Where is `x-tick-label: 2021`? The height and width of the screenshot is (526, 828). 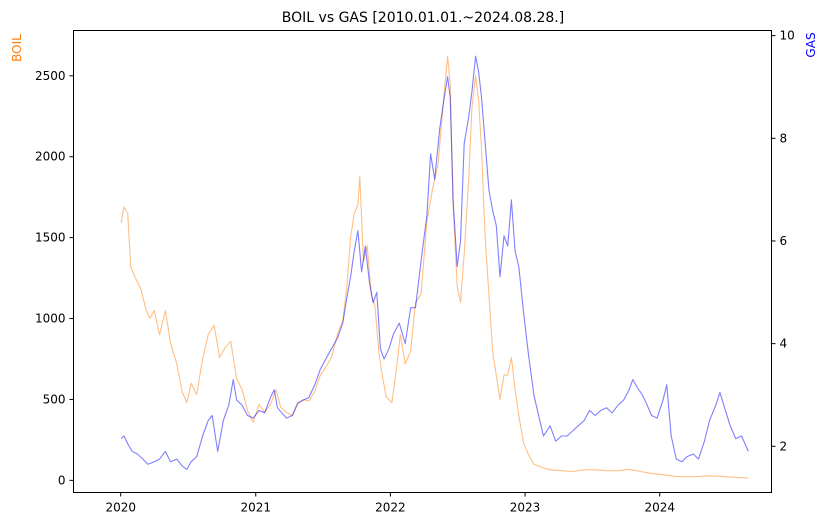
x-tick-label: 2021 is located at coordinates (255, 508).